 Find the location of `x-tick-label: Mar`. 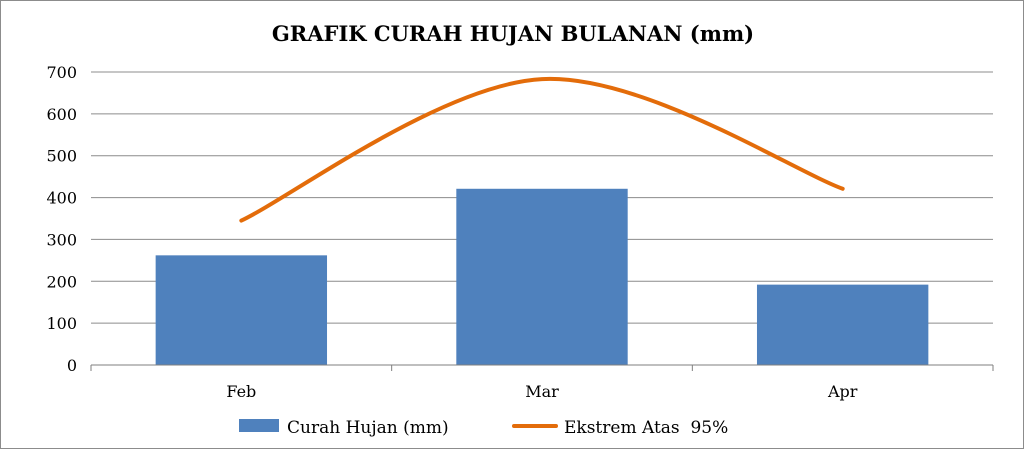

x-tick-label: Mar is located at coordinates (542, 391).